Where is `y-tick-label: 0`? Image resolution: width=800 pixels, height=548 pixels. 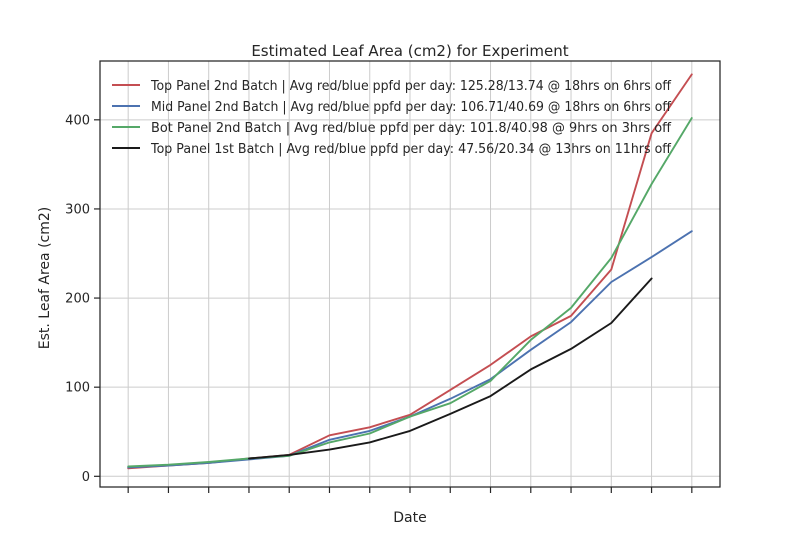 y-tick-label: 0 is located at coordinates (86, 477).